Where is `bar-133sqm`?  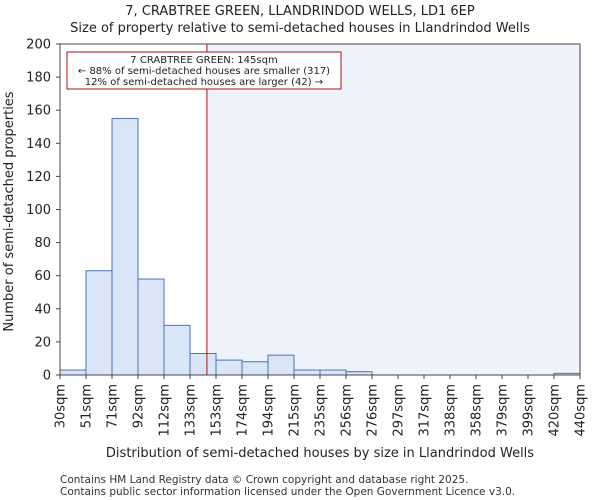 bar-133sqm is located at coordinates (203, 364).